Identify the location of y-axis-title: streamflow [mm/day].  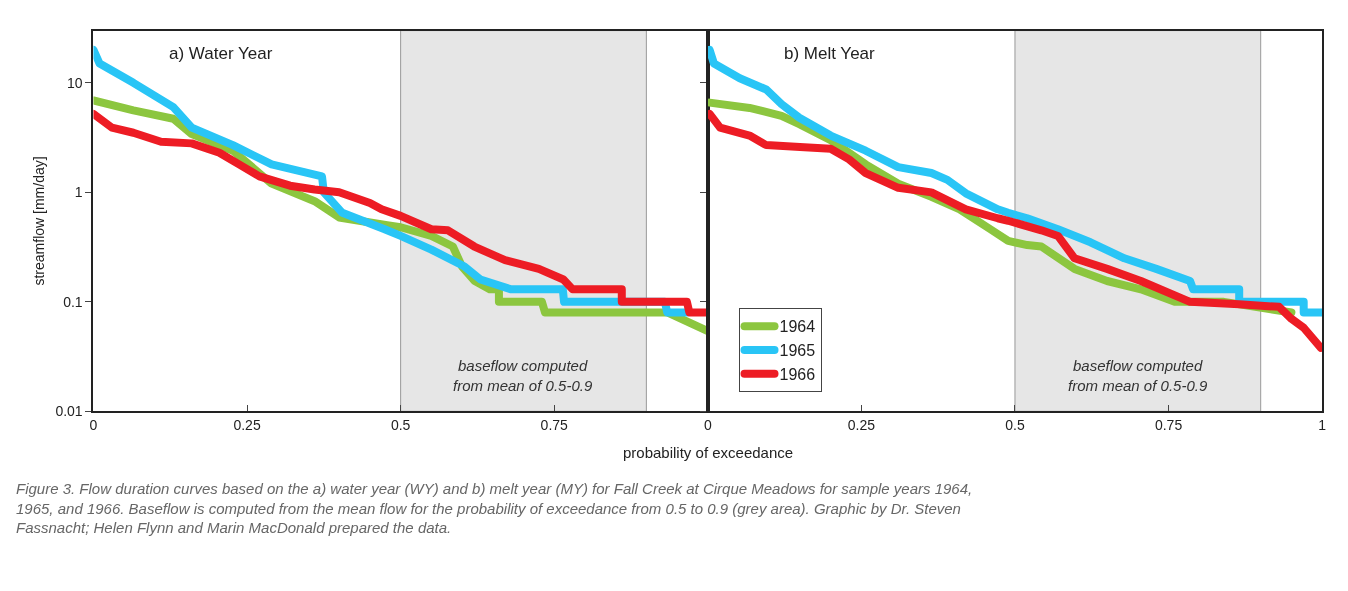
(38, 221).